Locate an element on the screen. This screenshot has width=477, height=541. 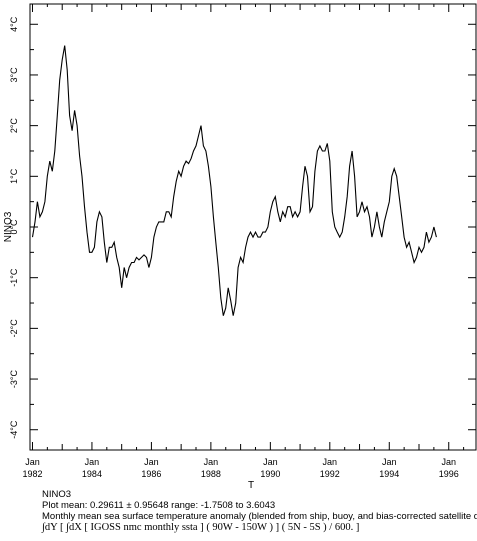
x-tick-label-year: 1992 is located at coordinates (330, 474).